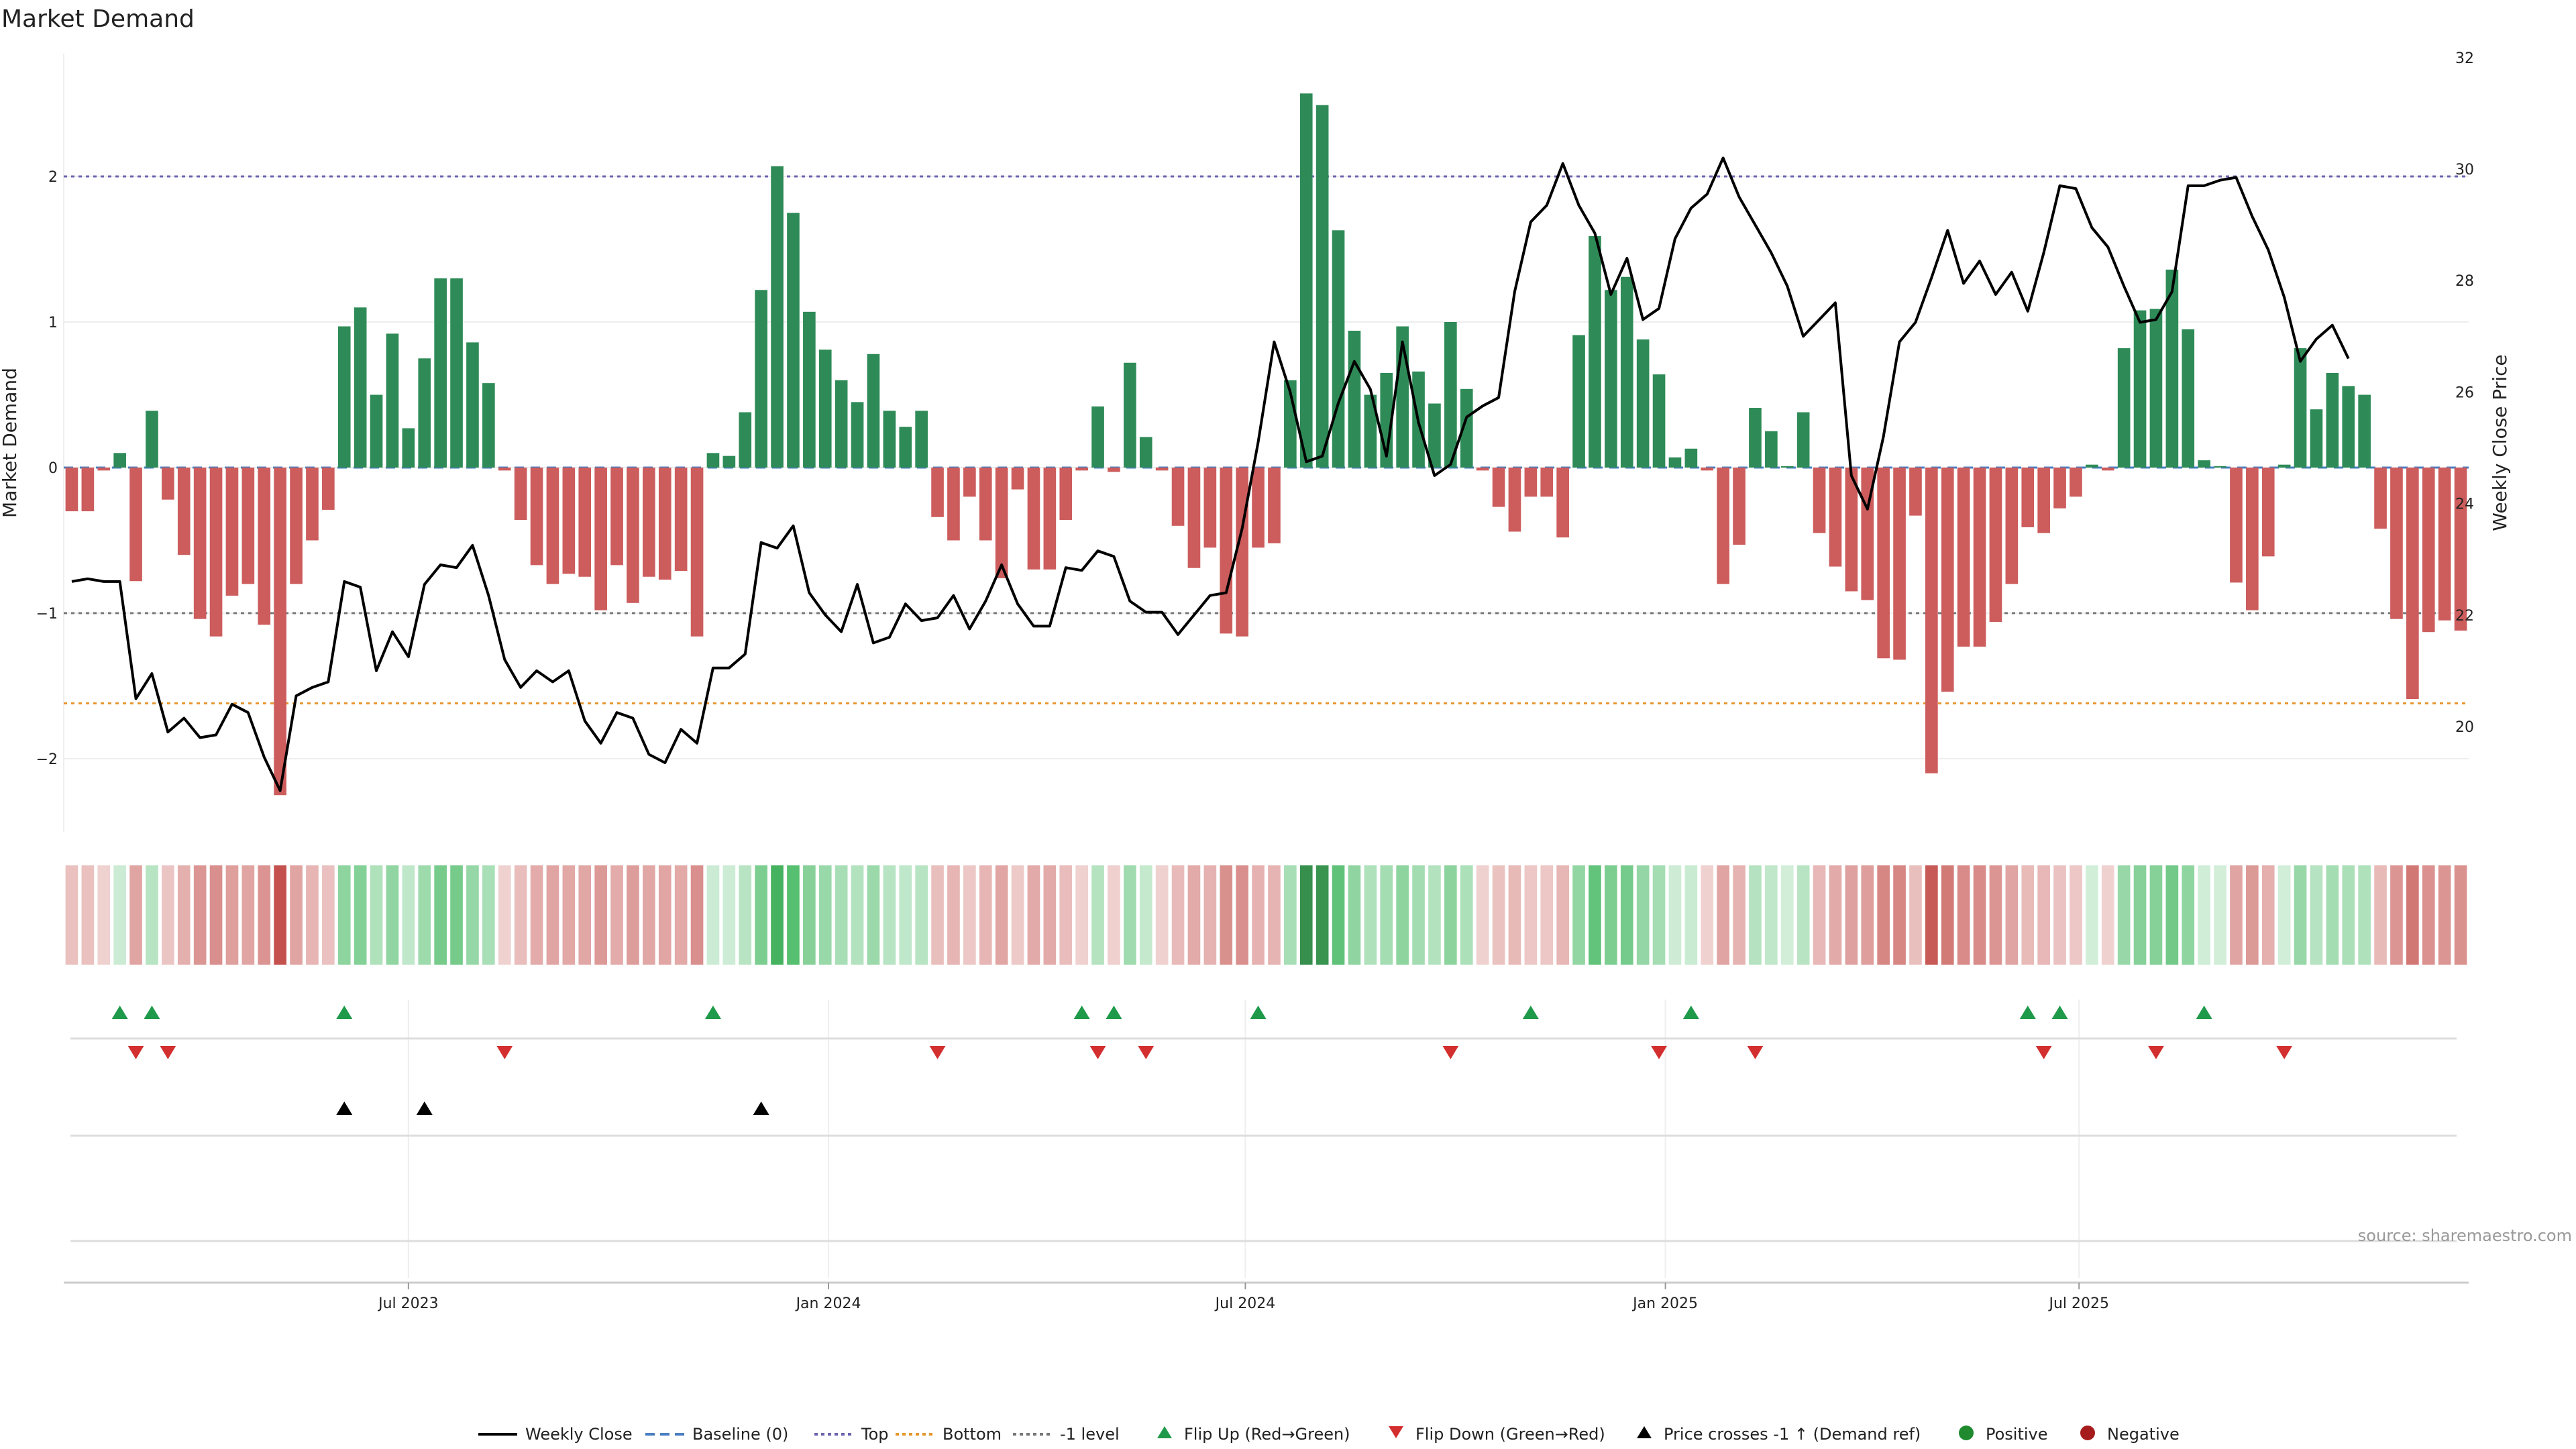 The width and height of the screenshot is (2576, 1449). I want to click on y-tick-label: −1, so click(47, 614).